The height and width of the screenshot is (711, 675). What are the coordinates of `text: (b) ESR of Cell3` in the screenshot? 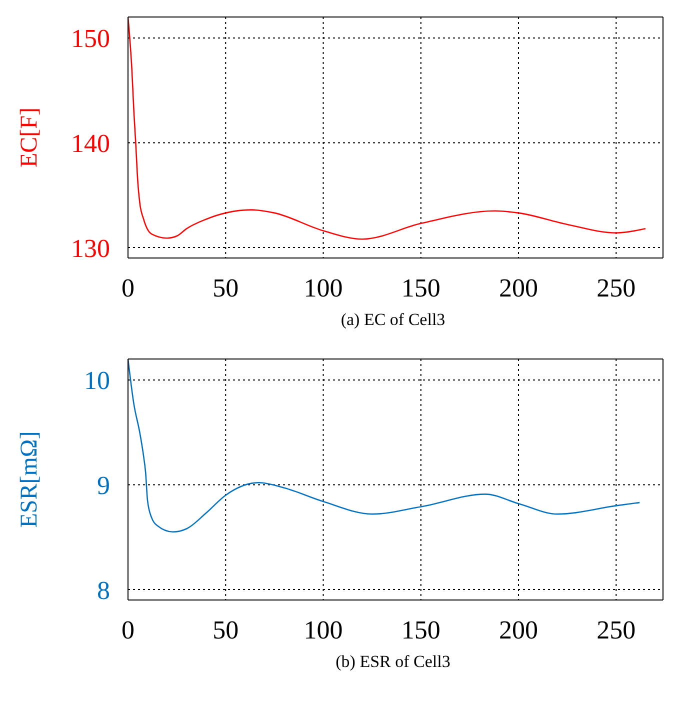 It's located at (393, 662).